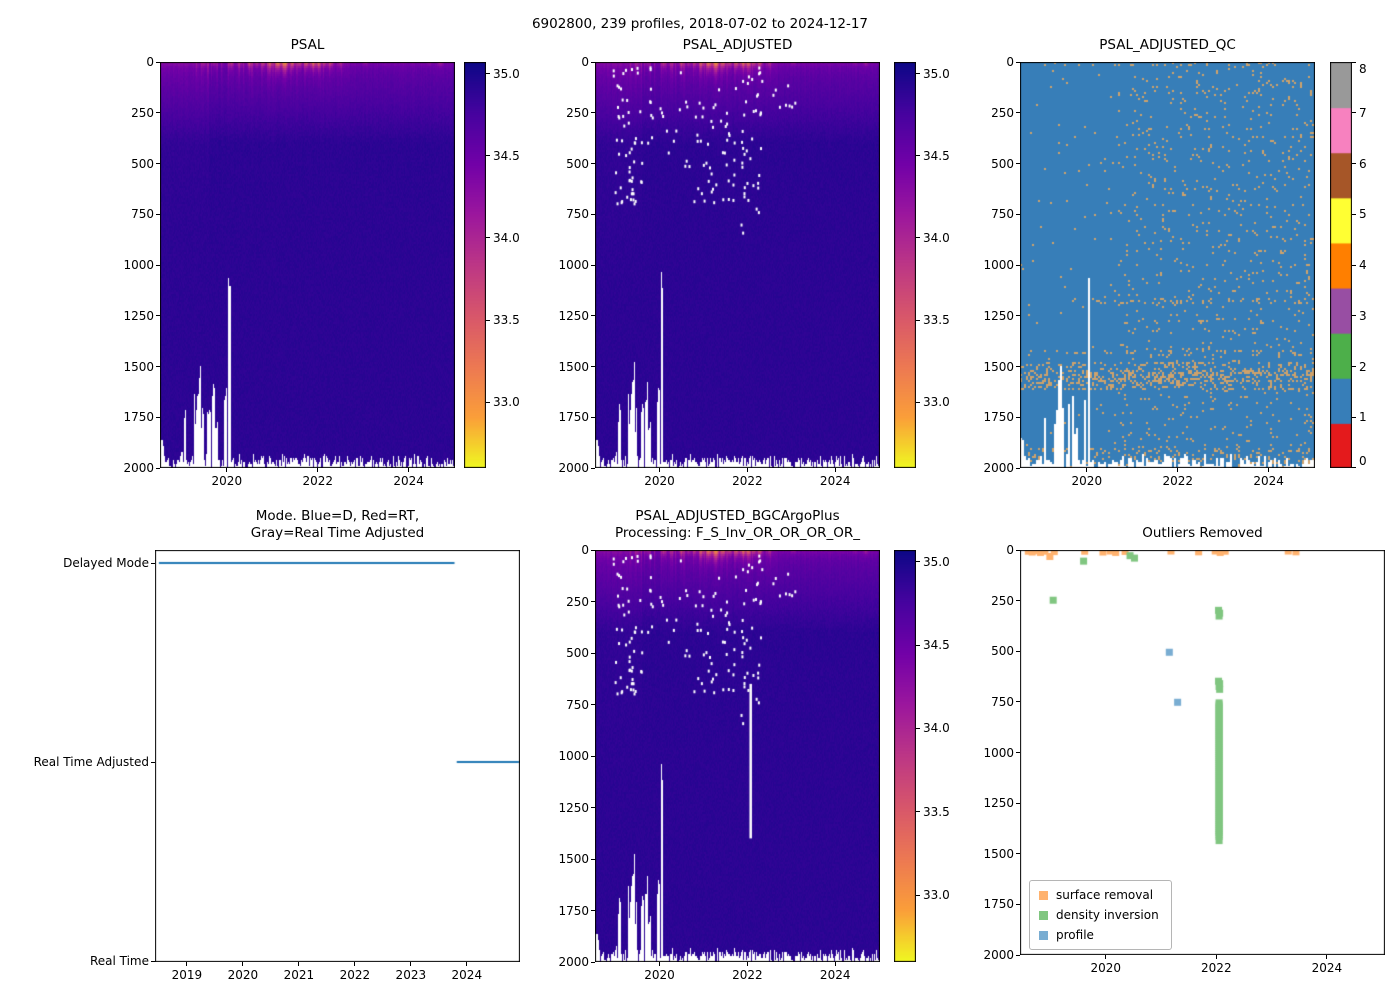 The width and height of the screenshot is (1400, 1000). I want to click on x-tick-label: 2023, so click(411, 975).